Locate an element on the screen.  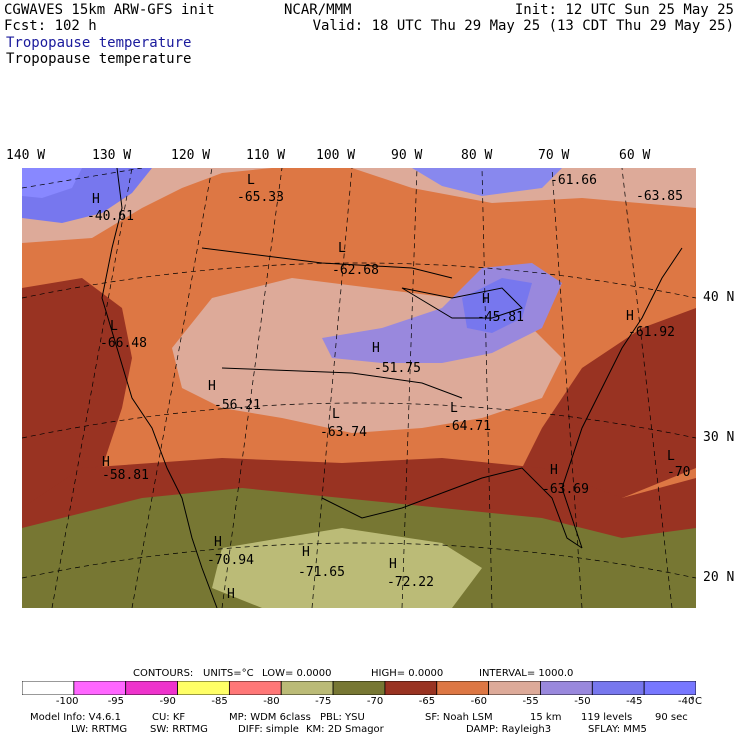
colorbar-tick-label: -40 is located at coordinates (686, 701).